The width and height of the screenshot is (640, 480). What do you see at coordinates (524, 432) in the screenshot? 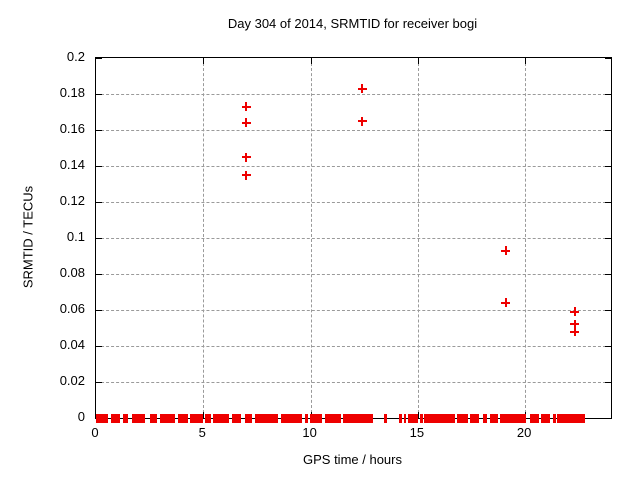
I see `x-tick-label: 20` at bounding box center [524, 432].